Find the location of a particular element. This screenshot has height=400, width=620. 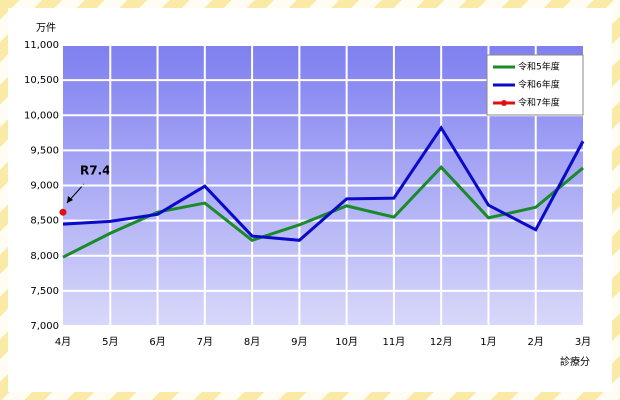

y-tick-label: 10,500 is located at coordinates (41, 80).